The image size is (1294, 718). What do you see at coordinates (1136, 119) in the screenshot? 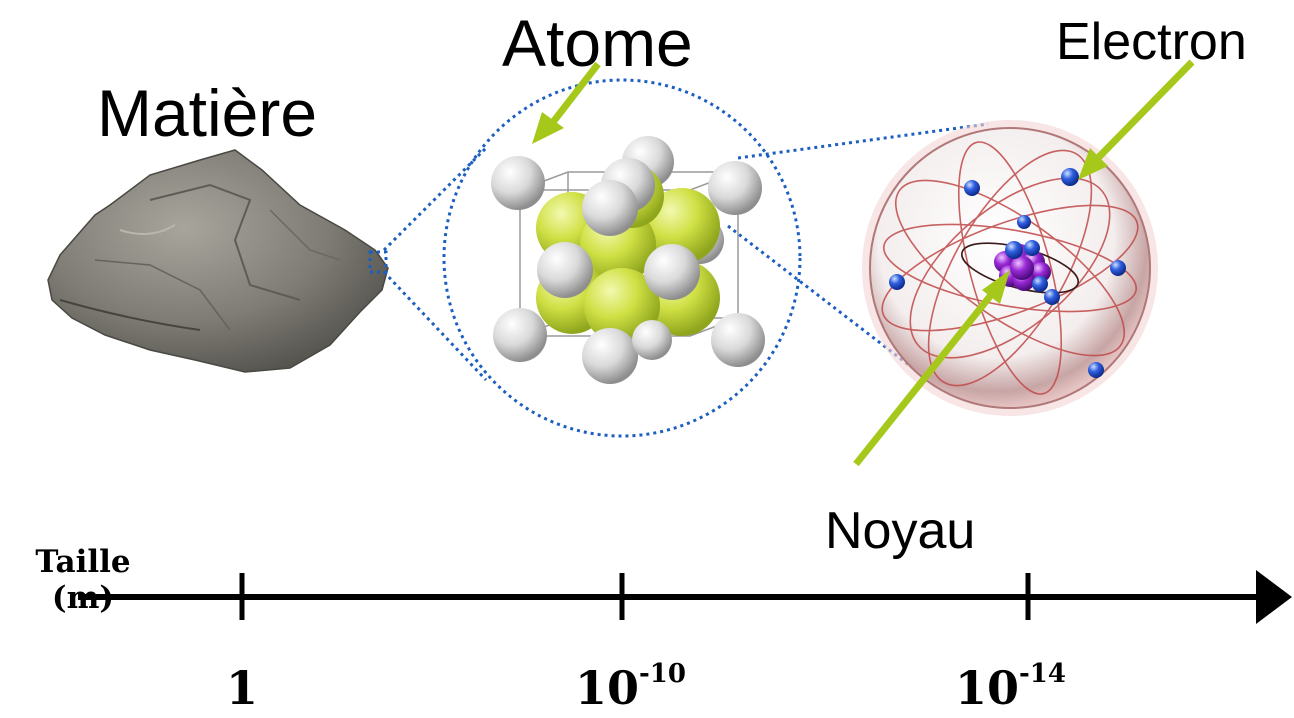
I see `arrow-to-electron` at bounding box center [1136, 119].